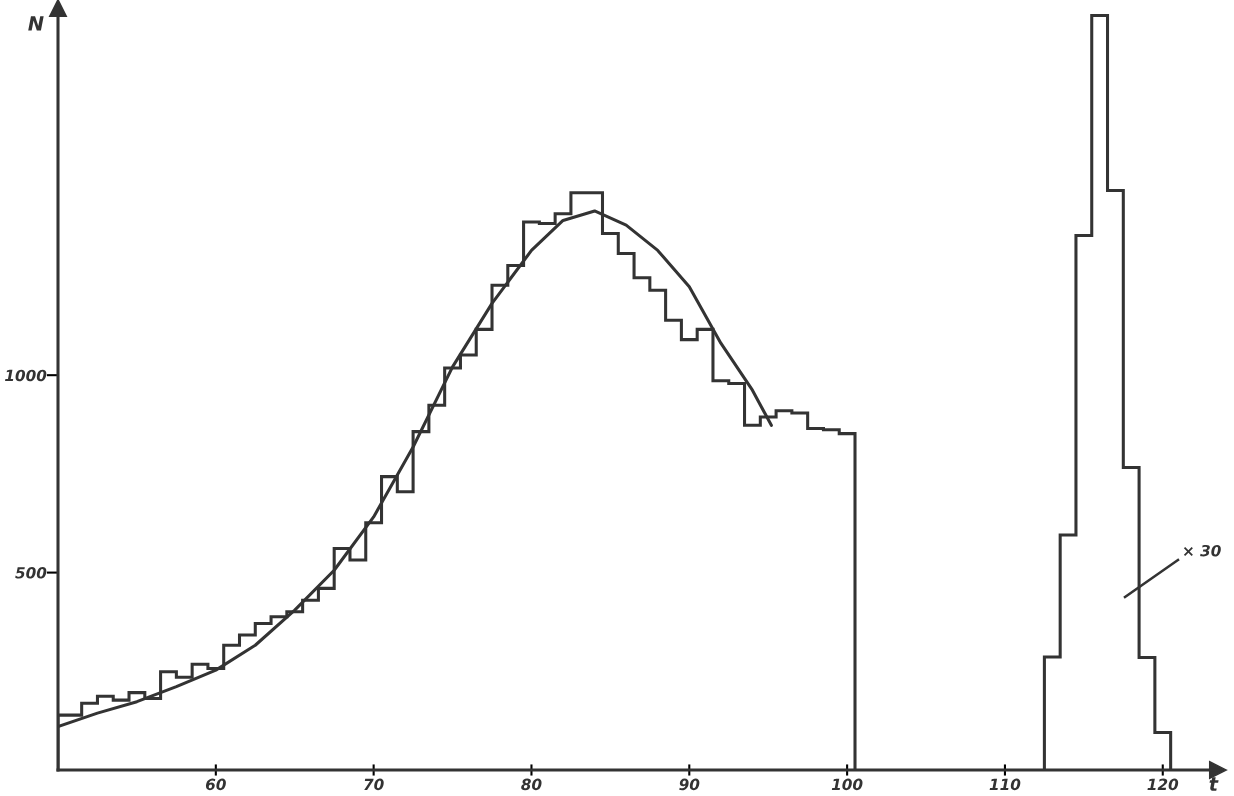 Image resolution: width=1234 pixels, height=796 pixels. I want to click on x-tick-label: 70, so click(374, 784).